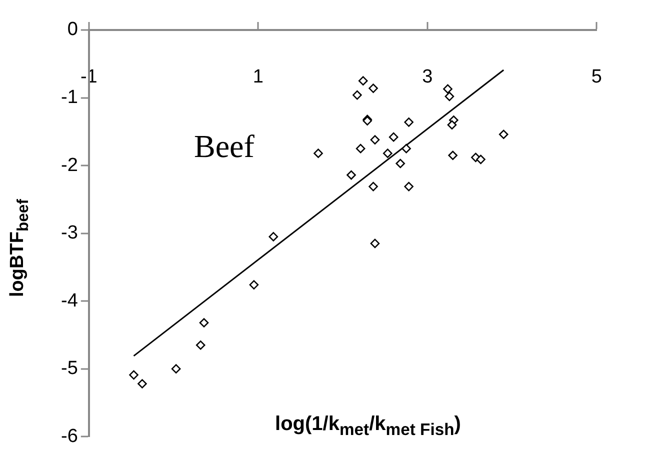  I want to click on x-axis-title: log(1/k$_{met}$/k$_{met Fish}$), so click(368, 426).